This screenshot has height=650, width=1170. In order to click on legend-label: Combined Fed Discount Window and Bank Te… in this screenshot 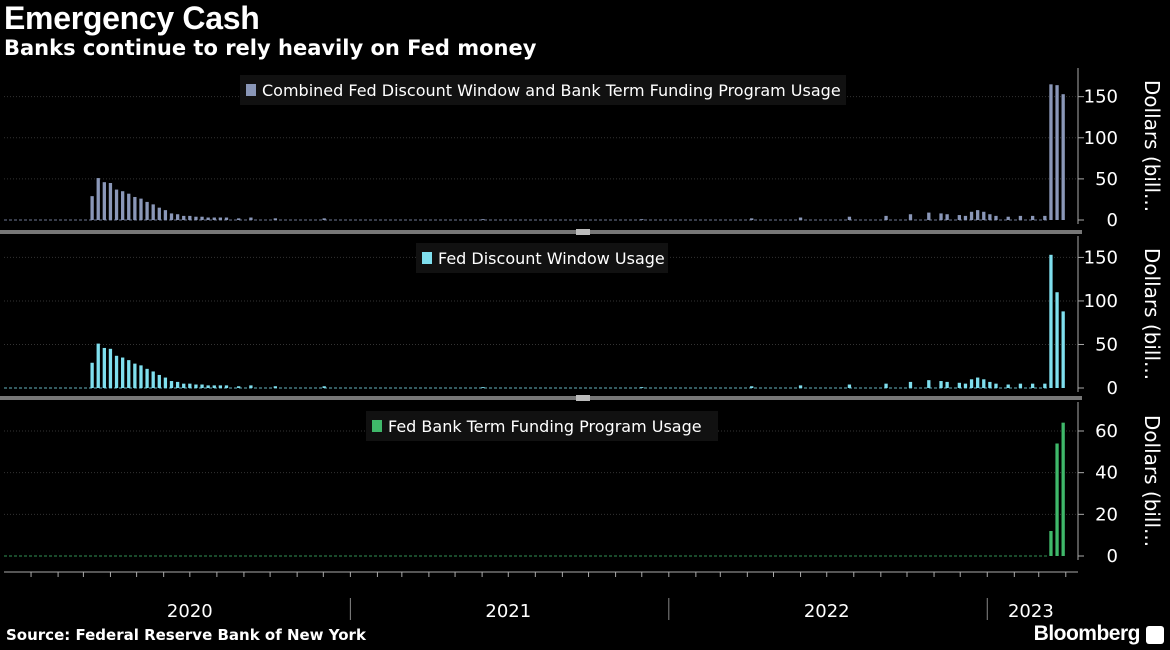, I will do `click(551, 90)`.